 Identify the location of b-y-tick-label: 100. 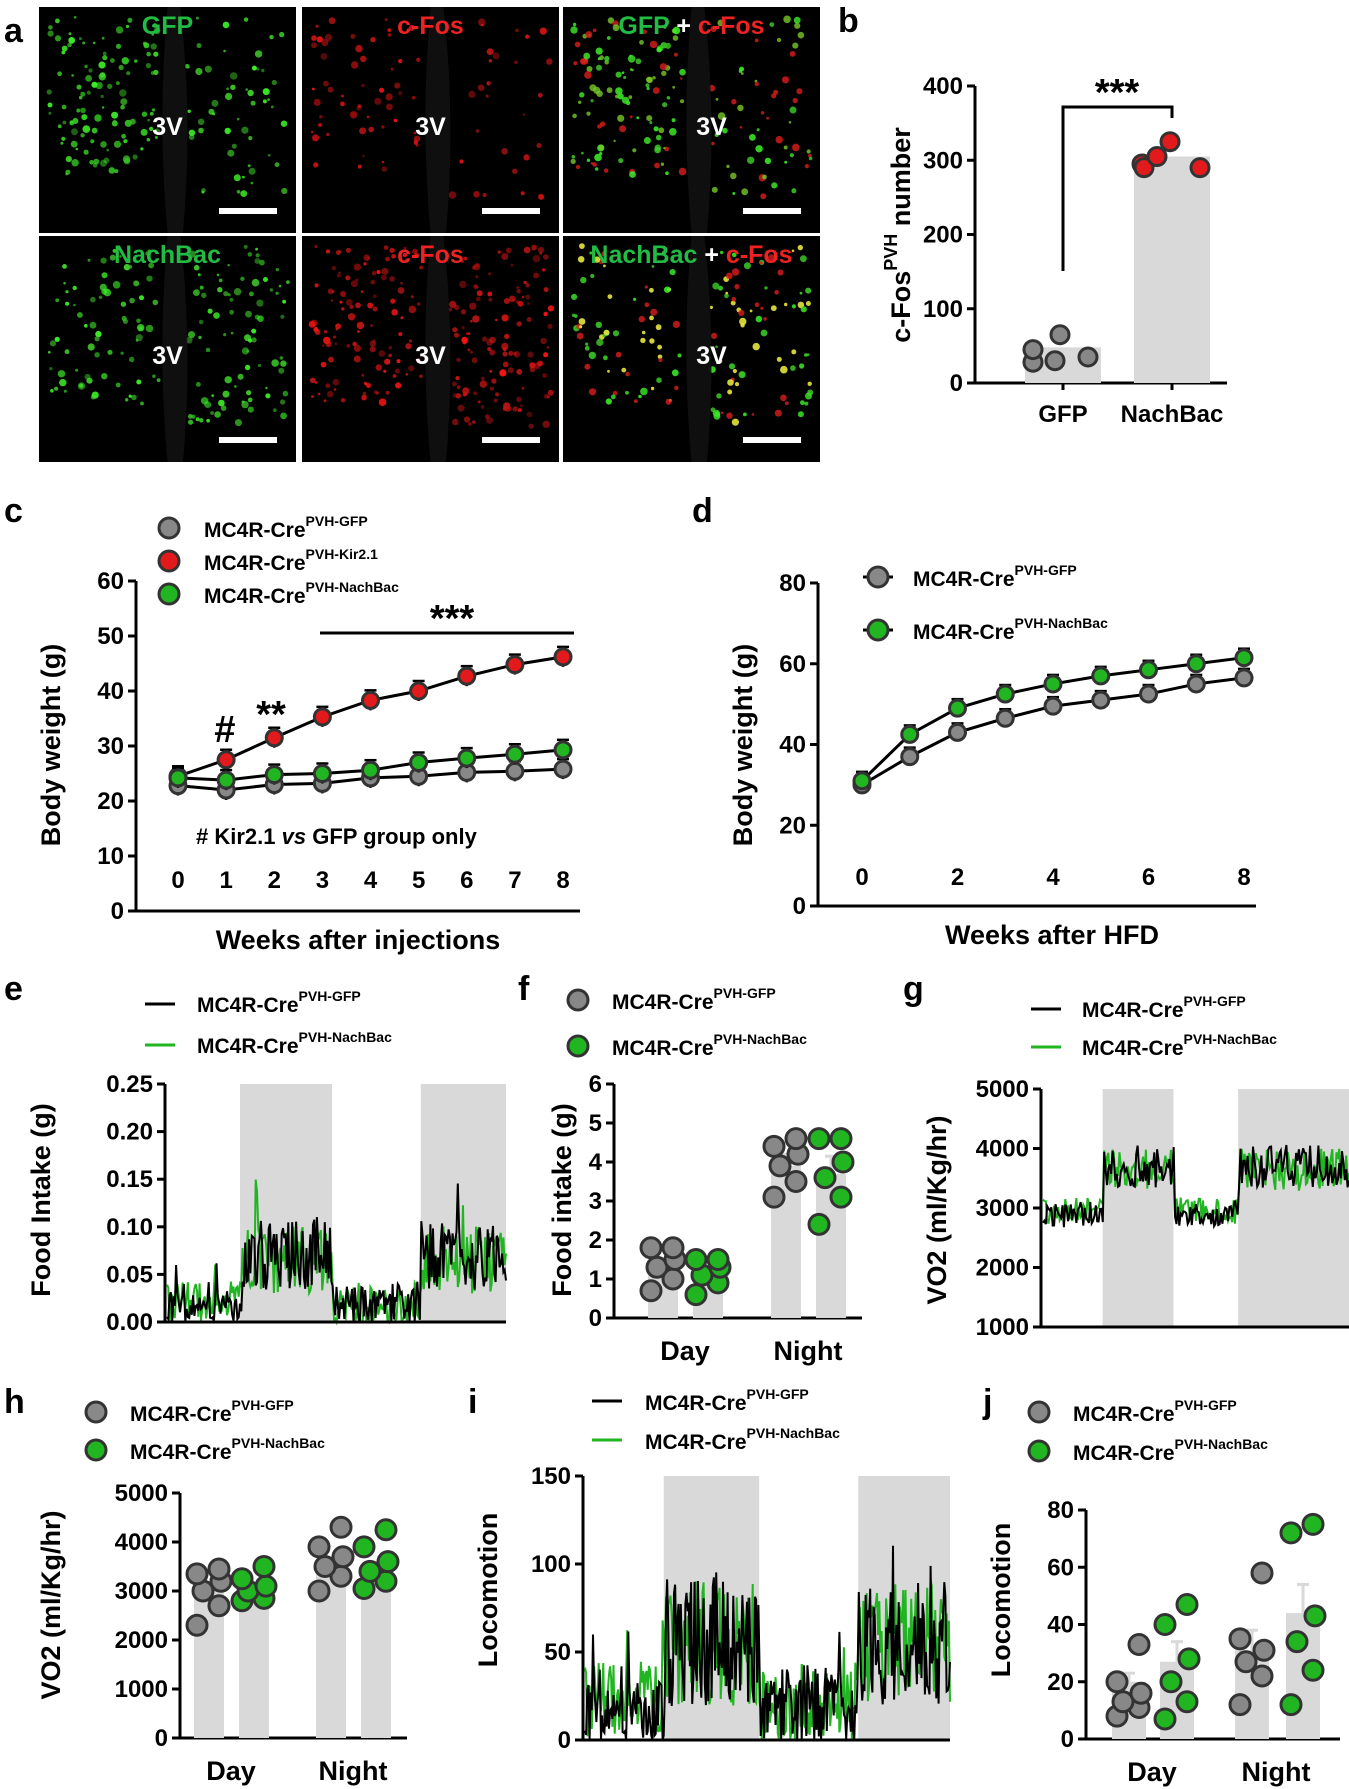
(943, 309).